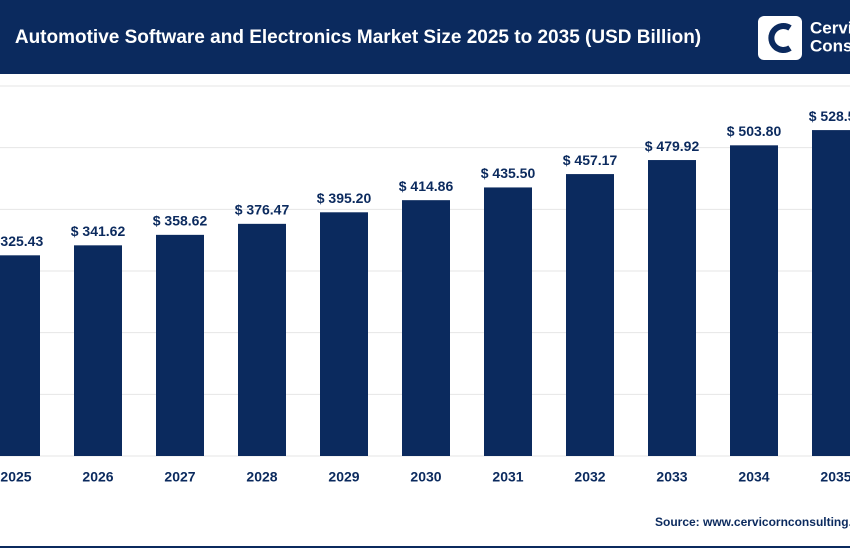 This screenshot has width=850, height=550. What do you see at coordinates (98, 231) in the screenshot?
I see `value-label: $ 341.62` at bounding box center [98, 231].